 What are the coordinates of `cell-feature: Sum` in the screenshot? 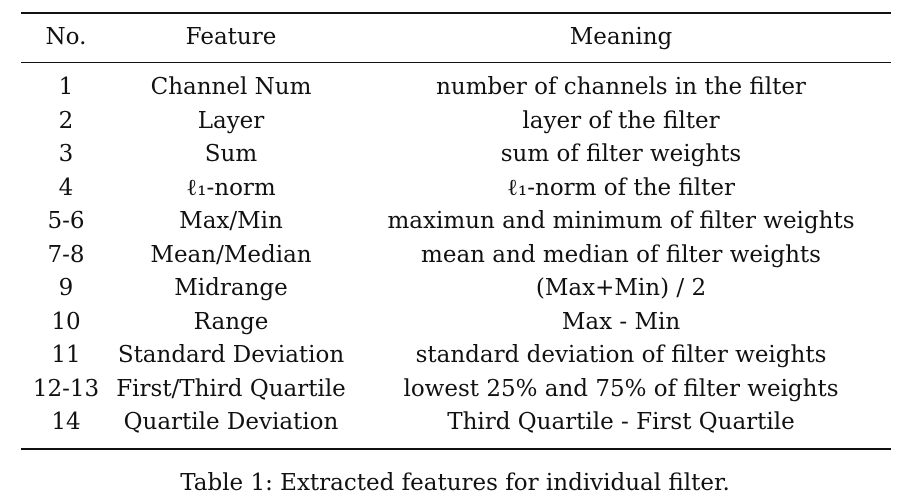 It's located at (231, 154).